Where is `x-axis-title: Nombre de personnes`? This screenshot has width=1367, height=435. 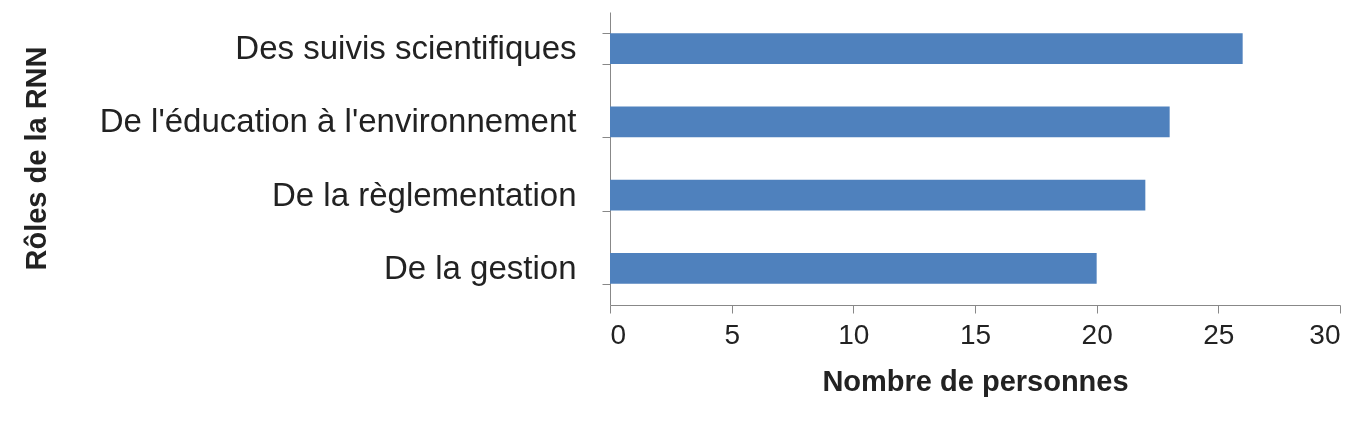 x-axis-title: Nombre de personnes is located at coordinates (975, 380).